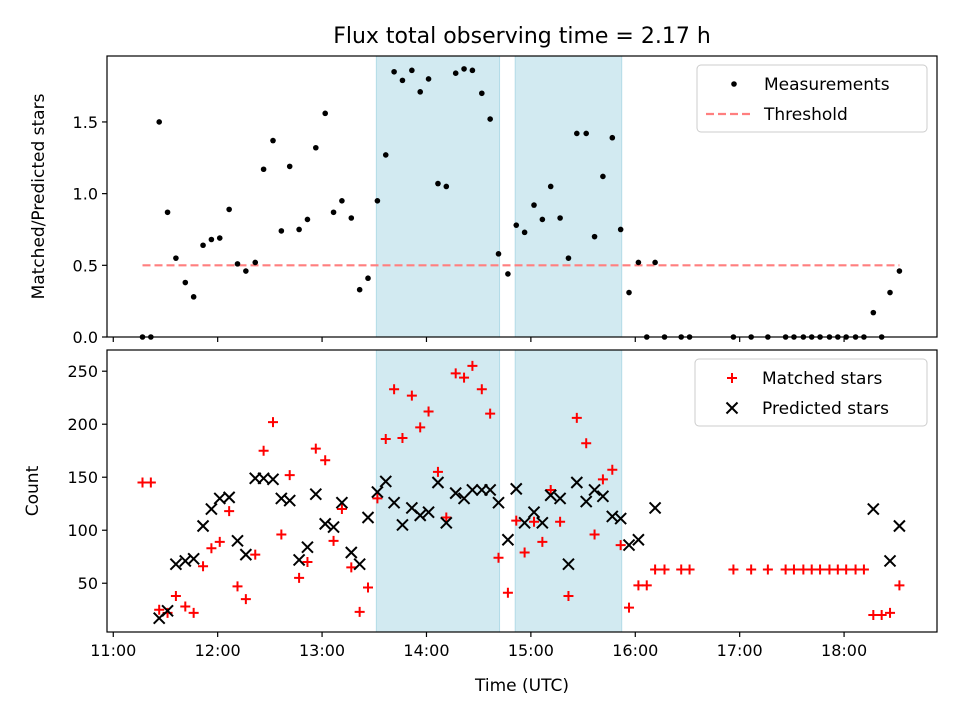 The image size is (960, 720). Describe the element at coordinates (438, 491) in the screenshot. I see `observing-window-shade` at that location.